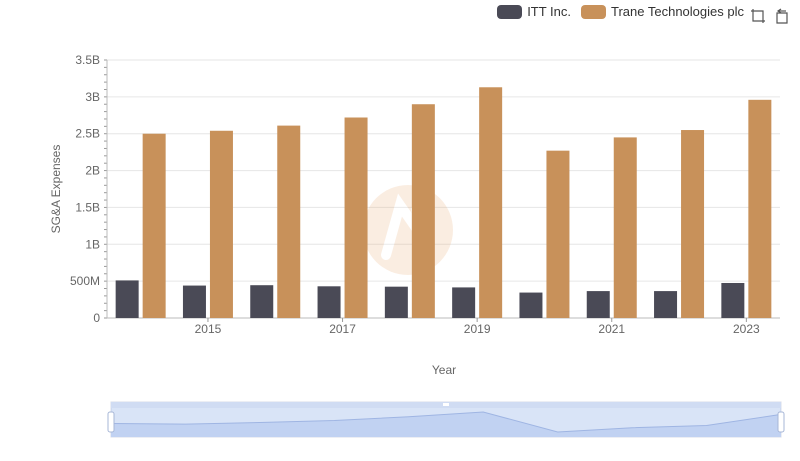 The width and height of the screenshot is (800, 461). I want to click on restore-icon, so click(782, 16).